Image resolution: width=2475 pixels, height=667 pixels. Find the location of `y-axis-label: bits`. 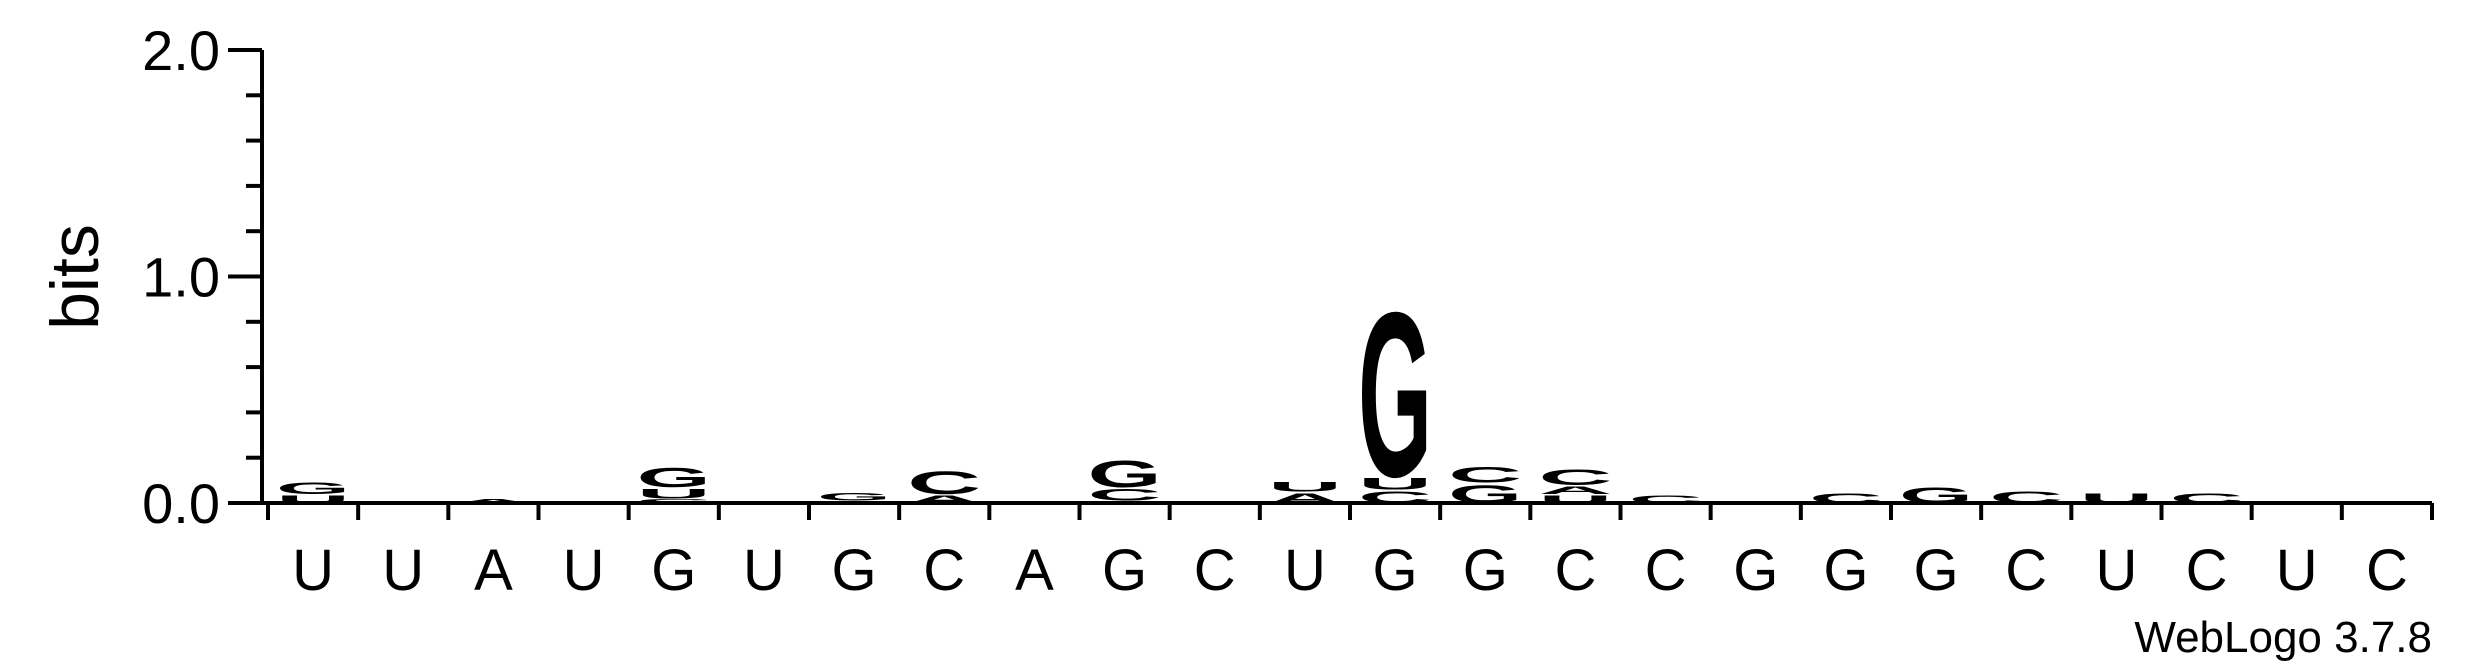

y-axis-label: bits is located at coordinates (75, 277).